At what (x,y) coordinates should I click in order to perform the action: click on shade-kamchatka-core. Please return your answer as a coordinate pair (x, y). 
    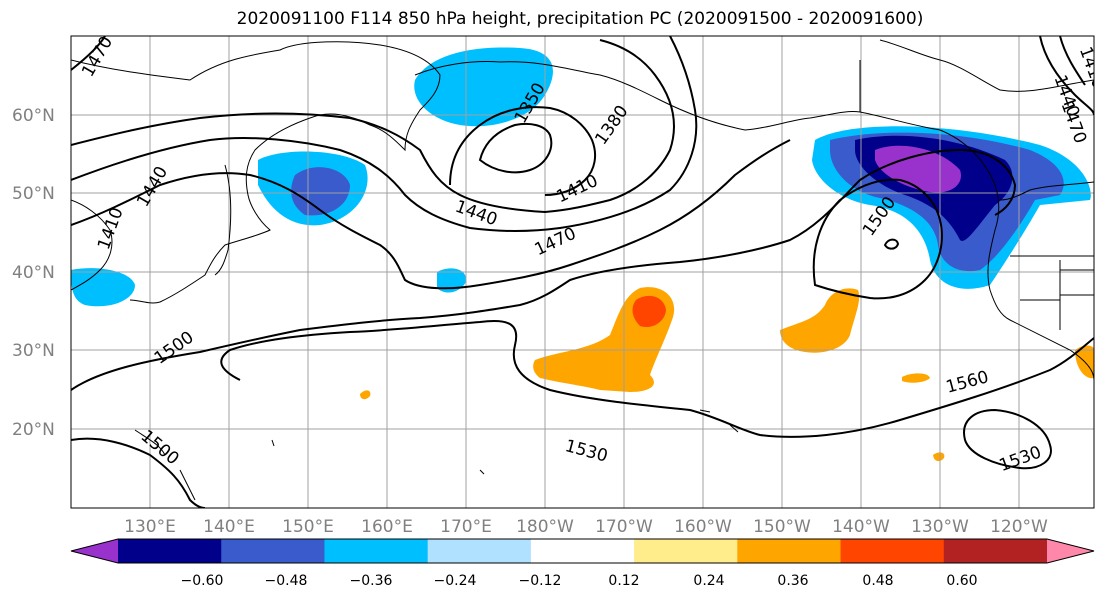
    Looking at the image, I should click on (320, 191).